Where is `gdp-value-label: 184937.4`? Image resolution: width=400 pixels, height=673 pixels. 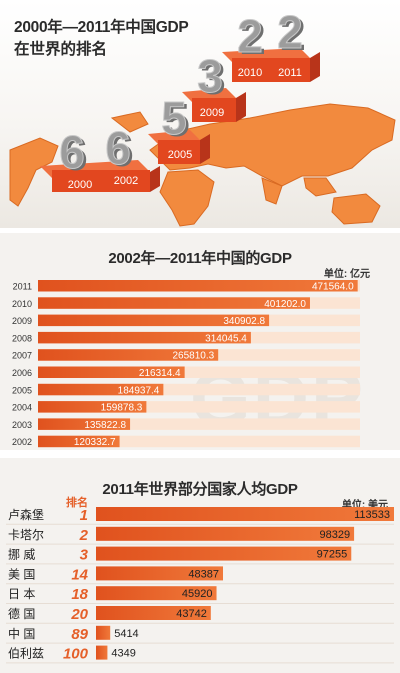
gdp-value-label: 184937.4 is located at coordinates (139, 390).